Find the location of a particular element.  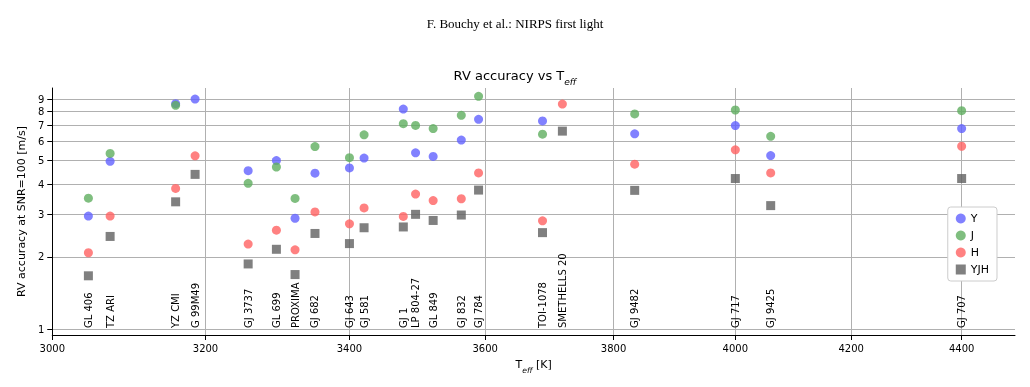

annotation: GJ 717 is located at coordinates (735, 311).